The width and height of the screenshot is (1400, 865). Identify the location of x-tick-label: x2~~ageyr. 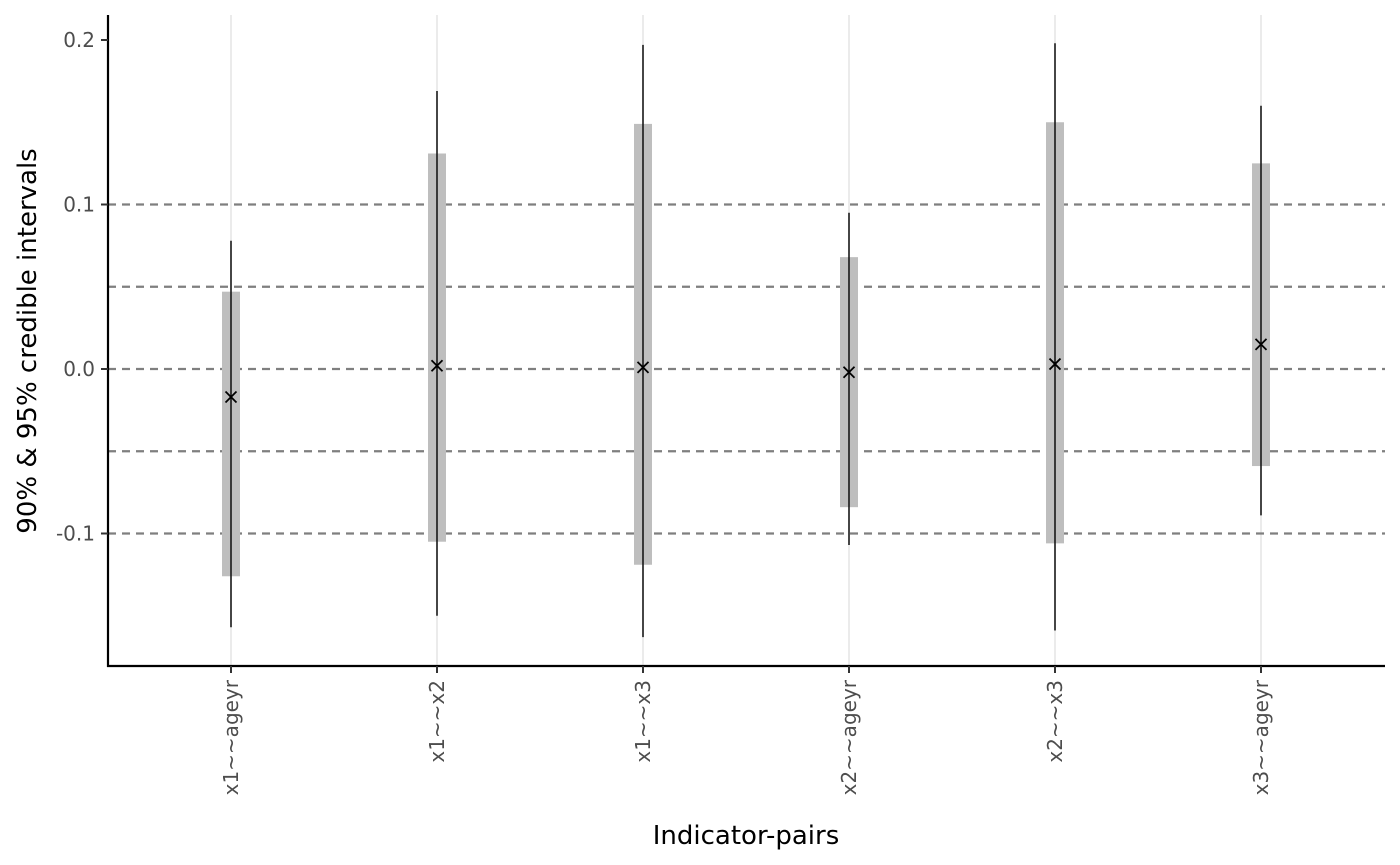
(849, 737).